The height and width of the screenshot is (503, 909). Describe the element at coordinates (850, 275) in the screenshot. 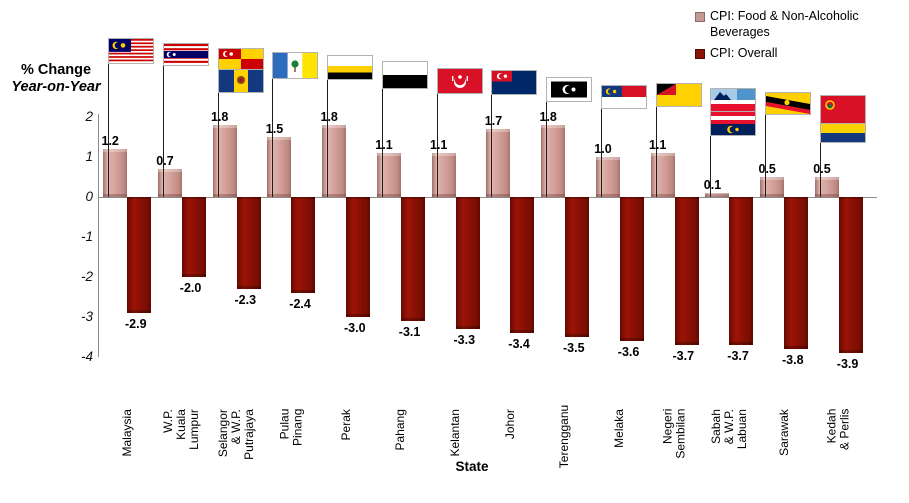

I see `cpi-overall-bar-kedah` at that location.